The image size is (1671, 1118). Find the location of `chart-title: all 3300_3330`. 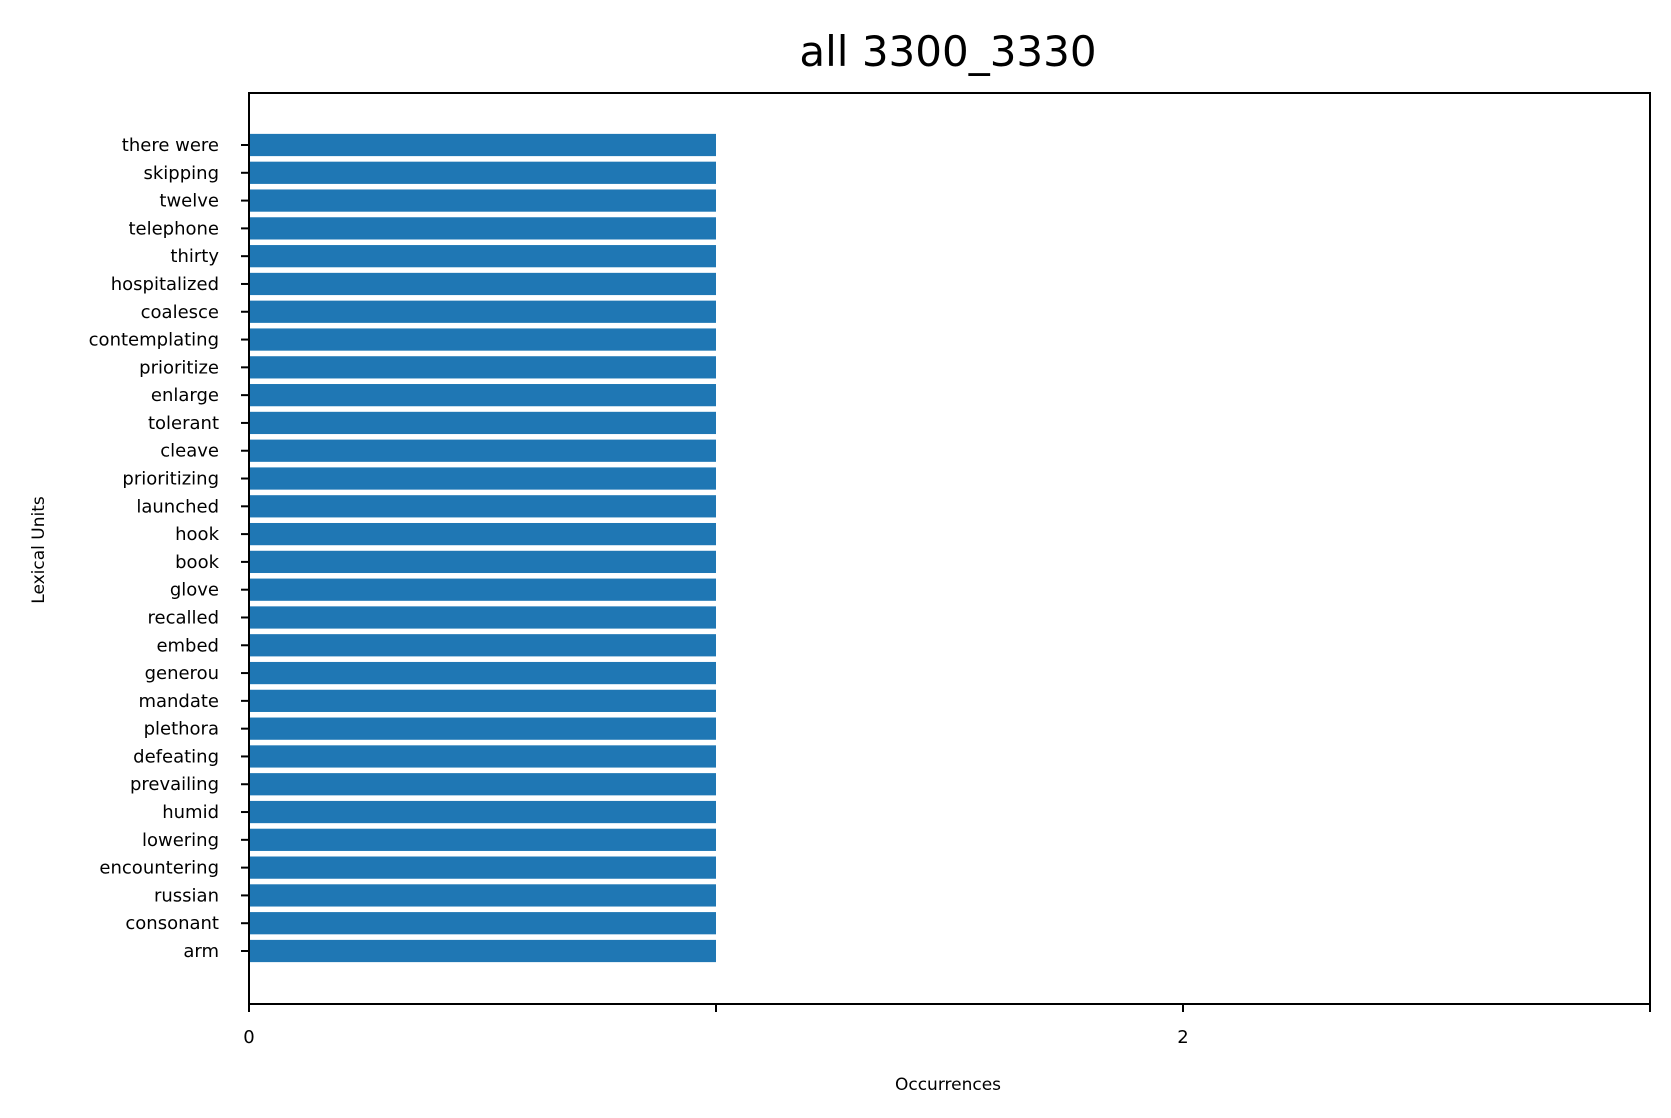

chart-title: all 3300_3330 is located at coordinates (947, 51).